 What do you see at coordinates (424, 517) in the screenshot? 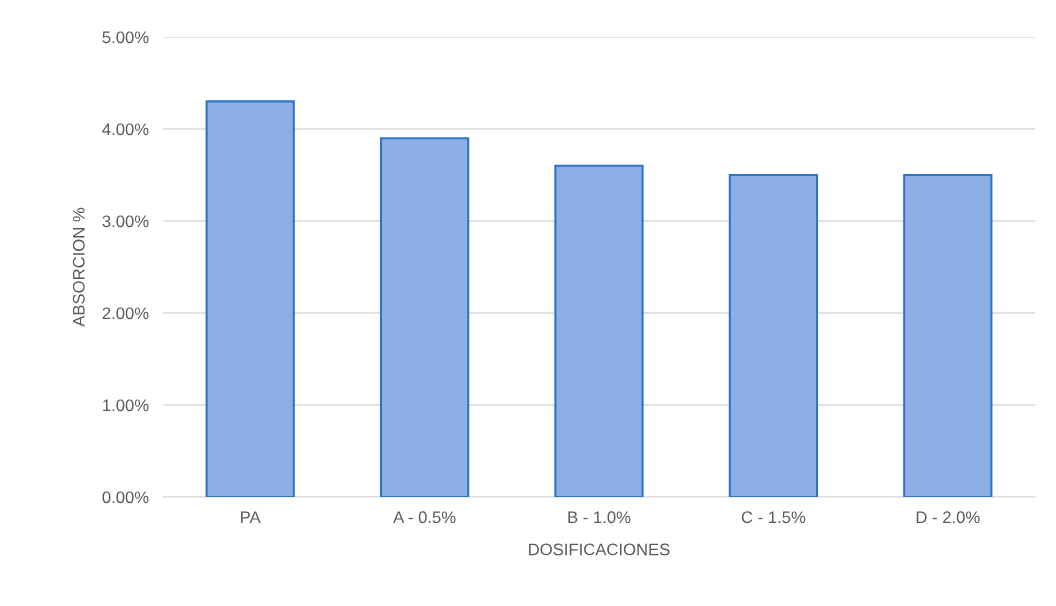
I see `x-tick-label: A - 0.5%` at bounding box center [424, 517].